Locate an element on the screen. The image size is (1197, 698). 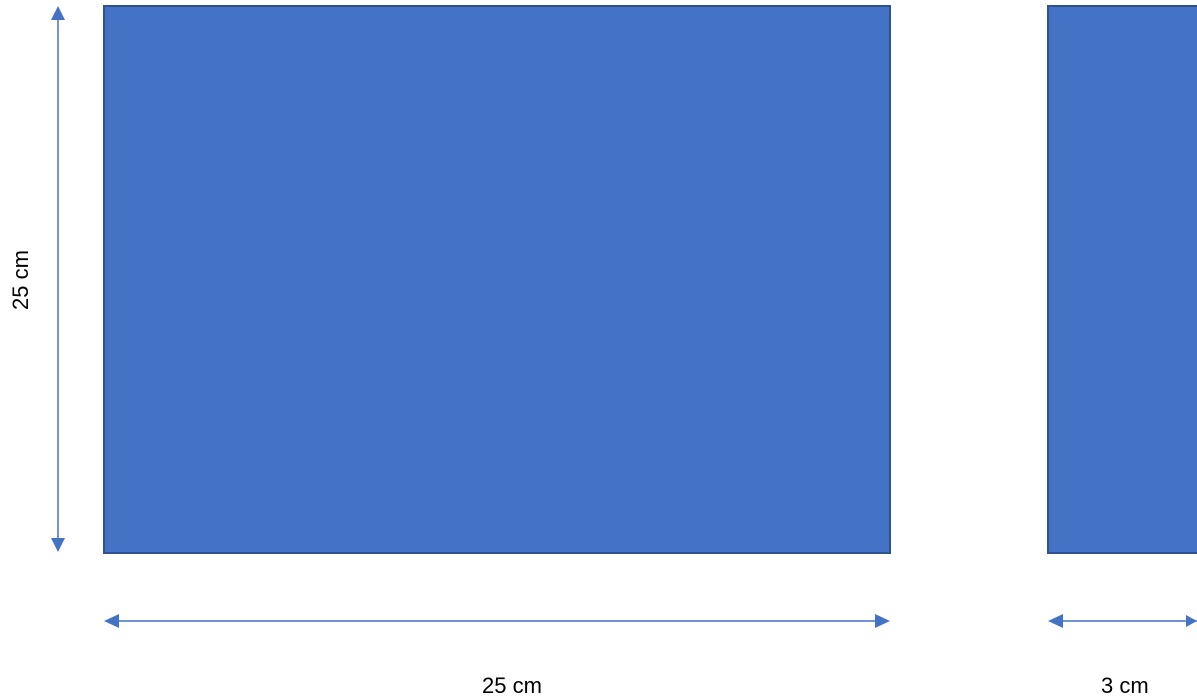
horizontal-dimension-arrow-right is located at coordinates (1122, 621).